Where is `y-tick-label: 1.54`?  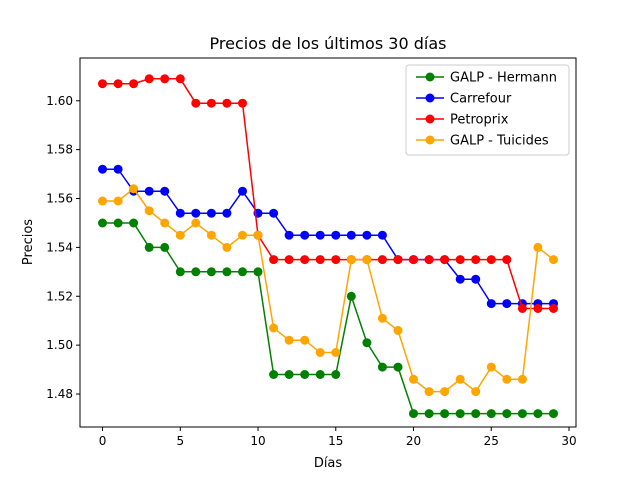
y-tick-label: 1.54 is located at coordinates (59, 247).